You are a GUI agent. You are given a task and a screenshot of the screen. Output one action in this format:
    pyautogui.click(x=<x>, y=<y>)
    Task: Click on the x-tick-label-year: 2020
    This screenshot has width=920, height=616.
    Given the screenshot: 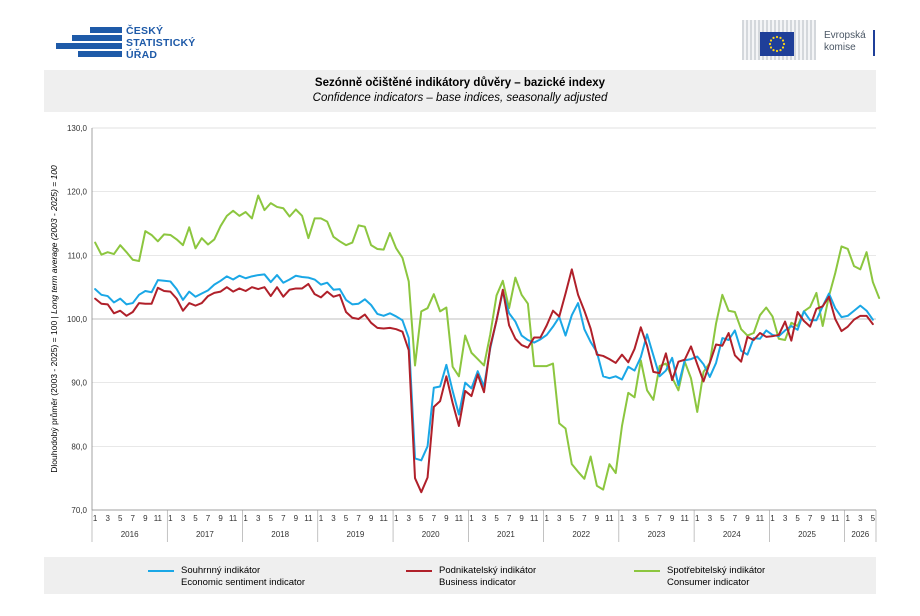 What is the action you would take?
    pyautogui.click(x=431, y=534)
    